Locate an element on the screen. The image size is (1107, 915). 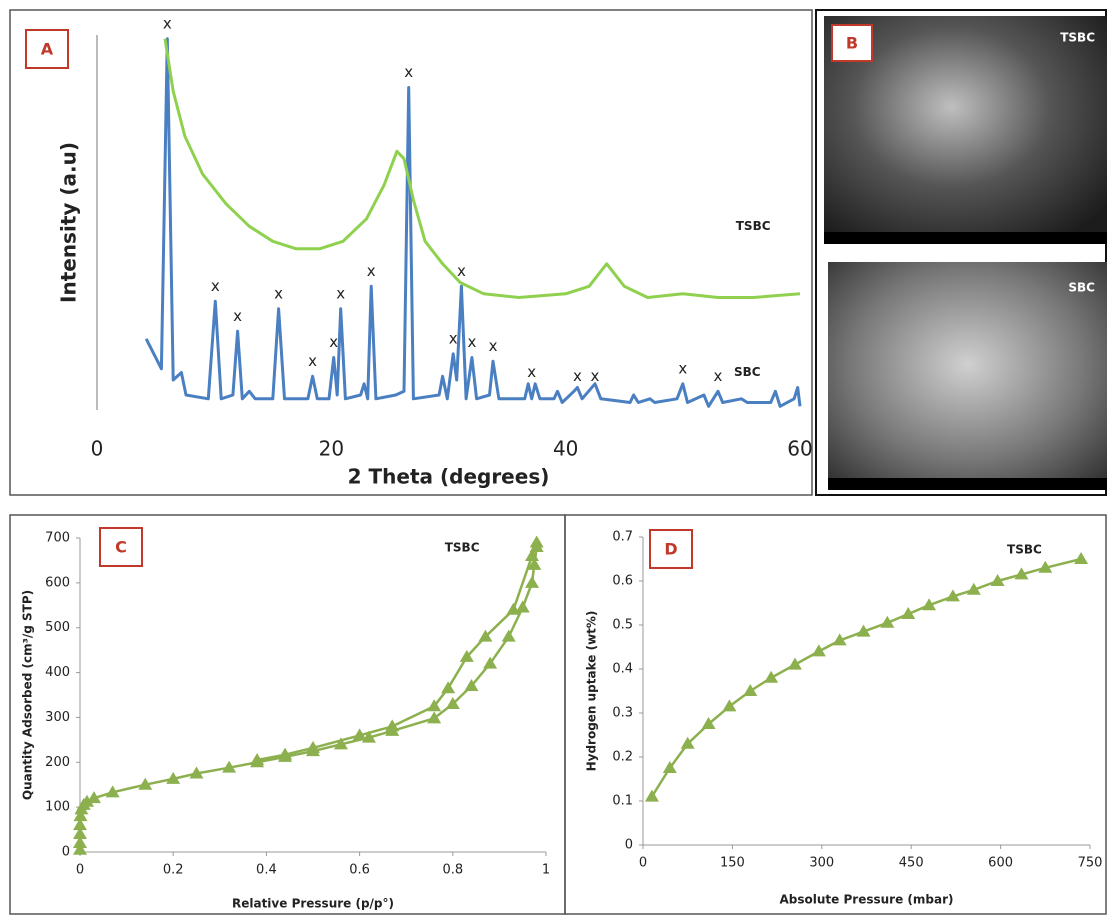
panel-label: C is located at coordinates (121, 547).